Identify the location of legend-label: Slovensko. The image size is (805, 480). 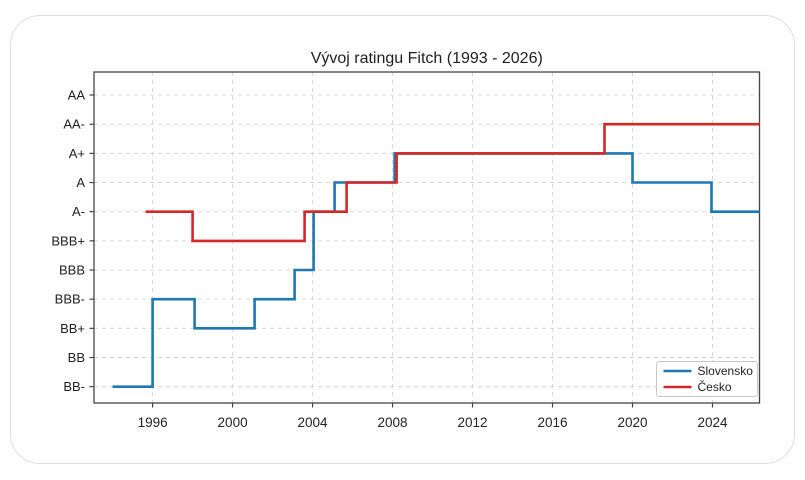
(726, 371).